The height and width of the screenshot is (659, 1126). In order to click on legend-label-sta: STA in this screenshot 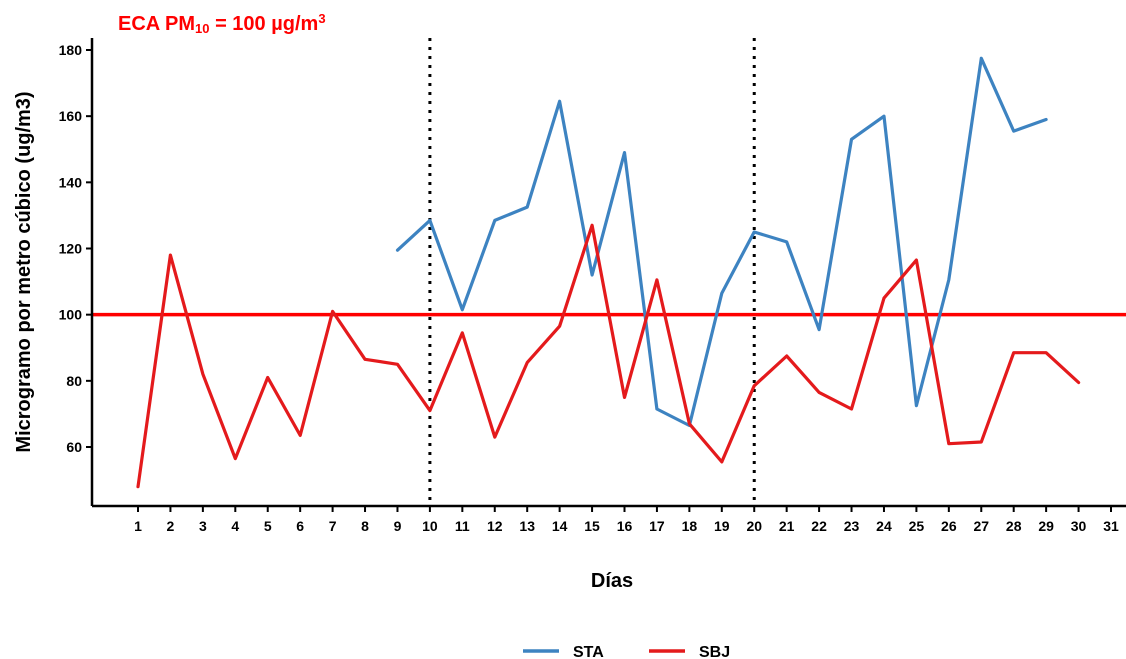, I will do `click(588, 651)`.